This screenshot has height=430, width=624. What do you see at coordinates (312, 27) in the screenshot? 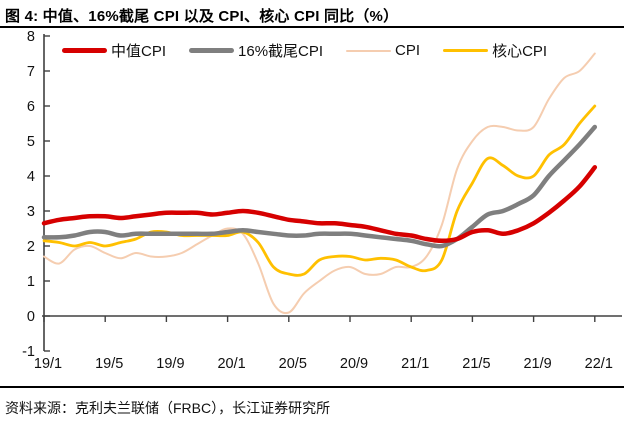
I see `top-divider` at bounding box center [312, 27].